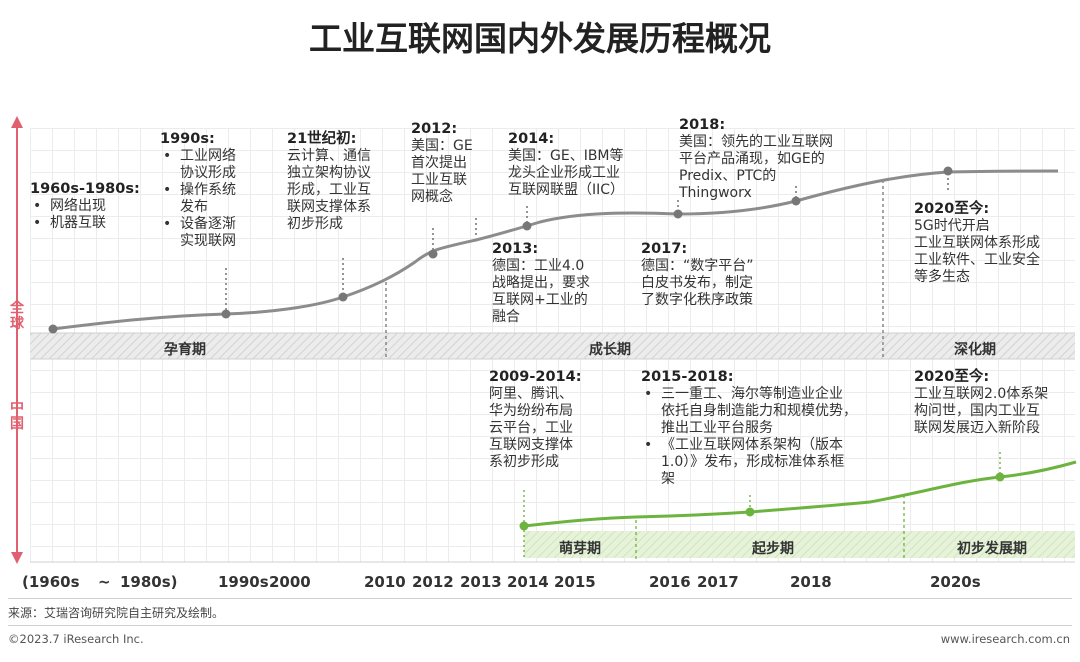 Image resolution: width=1080 pixels, height=662 pixels. Describe the element at coordinates (442, 146) in the screenshot. I see `annotation-line: 美国：GE` at that location.